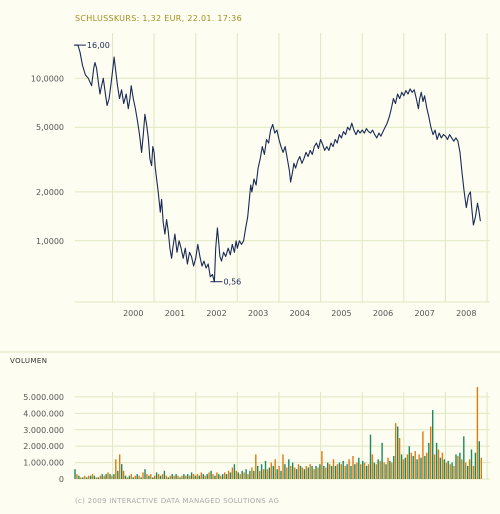 The height and width of the screenshot is (514, 500). Describe the element at coordinates (299, 313) in the screenshot. I see `price-x-axis: 2000 2001 2002 2003 2004 2005 2006 2007 2008` at that location.